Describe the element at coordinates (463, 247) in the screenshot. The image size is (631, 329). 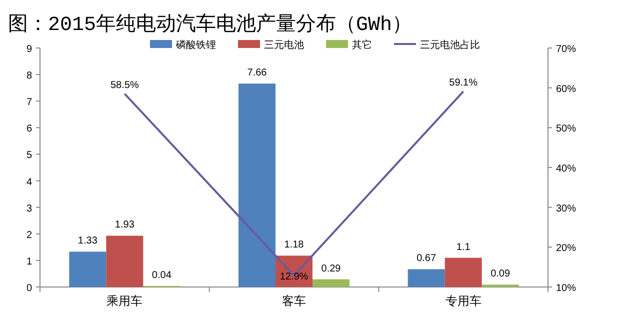
I see `data-label: 1.1` at that location.